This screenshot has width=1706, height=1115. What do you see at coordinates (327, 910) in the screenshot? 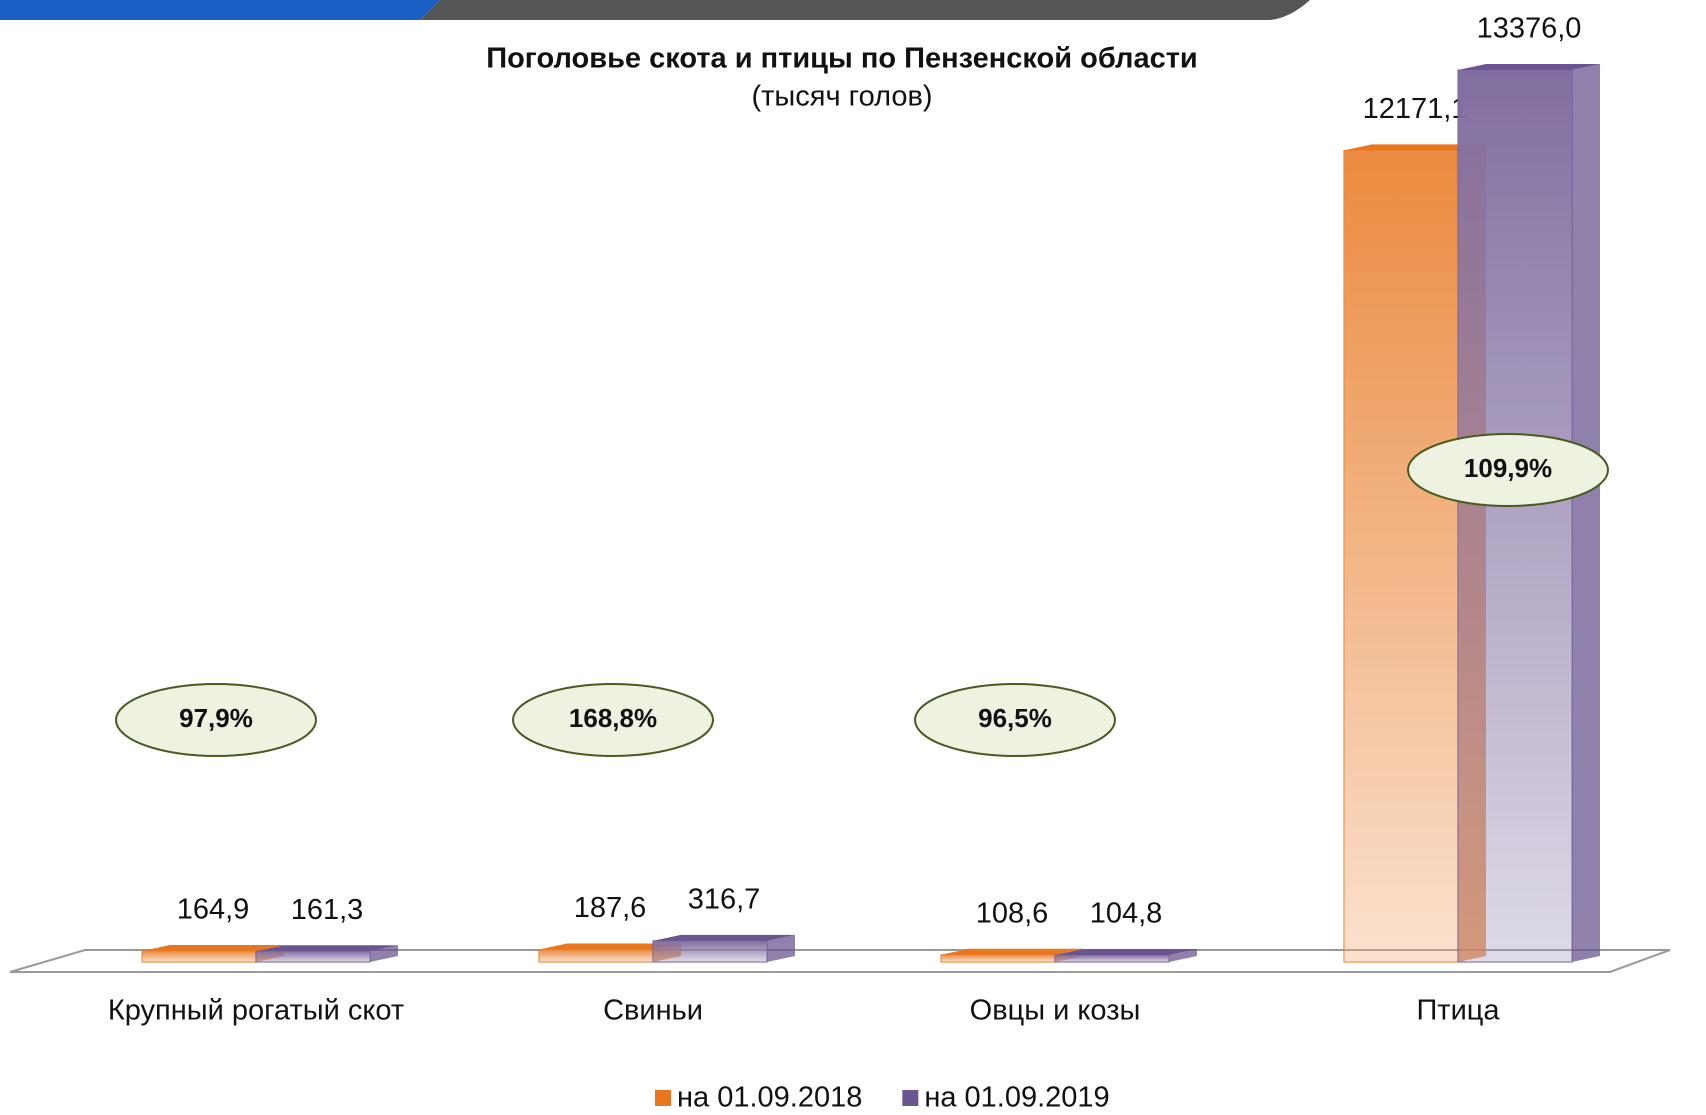
I see `value-label: 161,3` at bounding box center [327, 910].